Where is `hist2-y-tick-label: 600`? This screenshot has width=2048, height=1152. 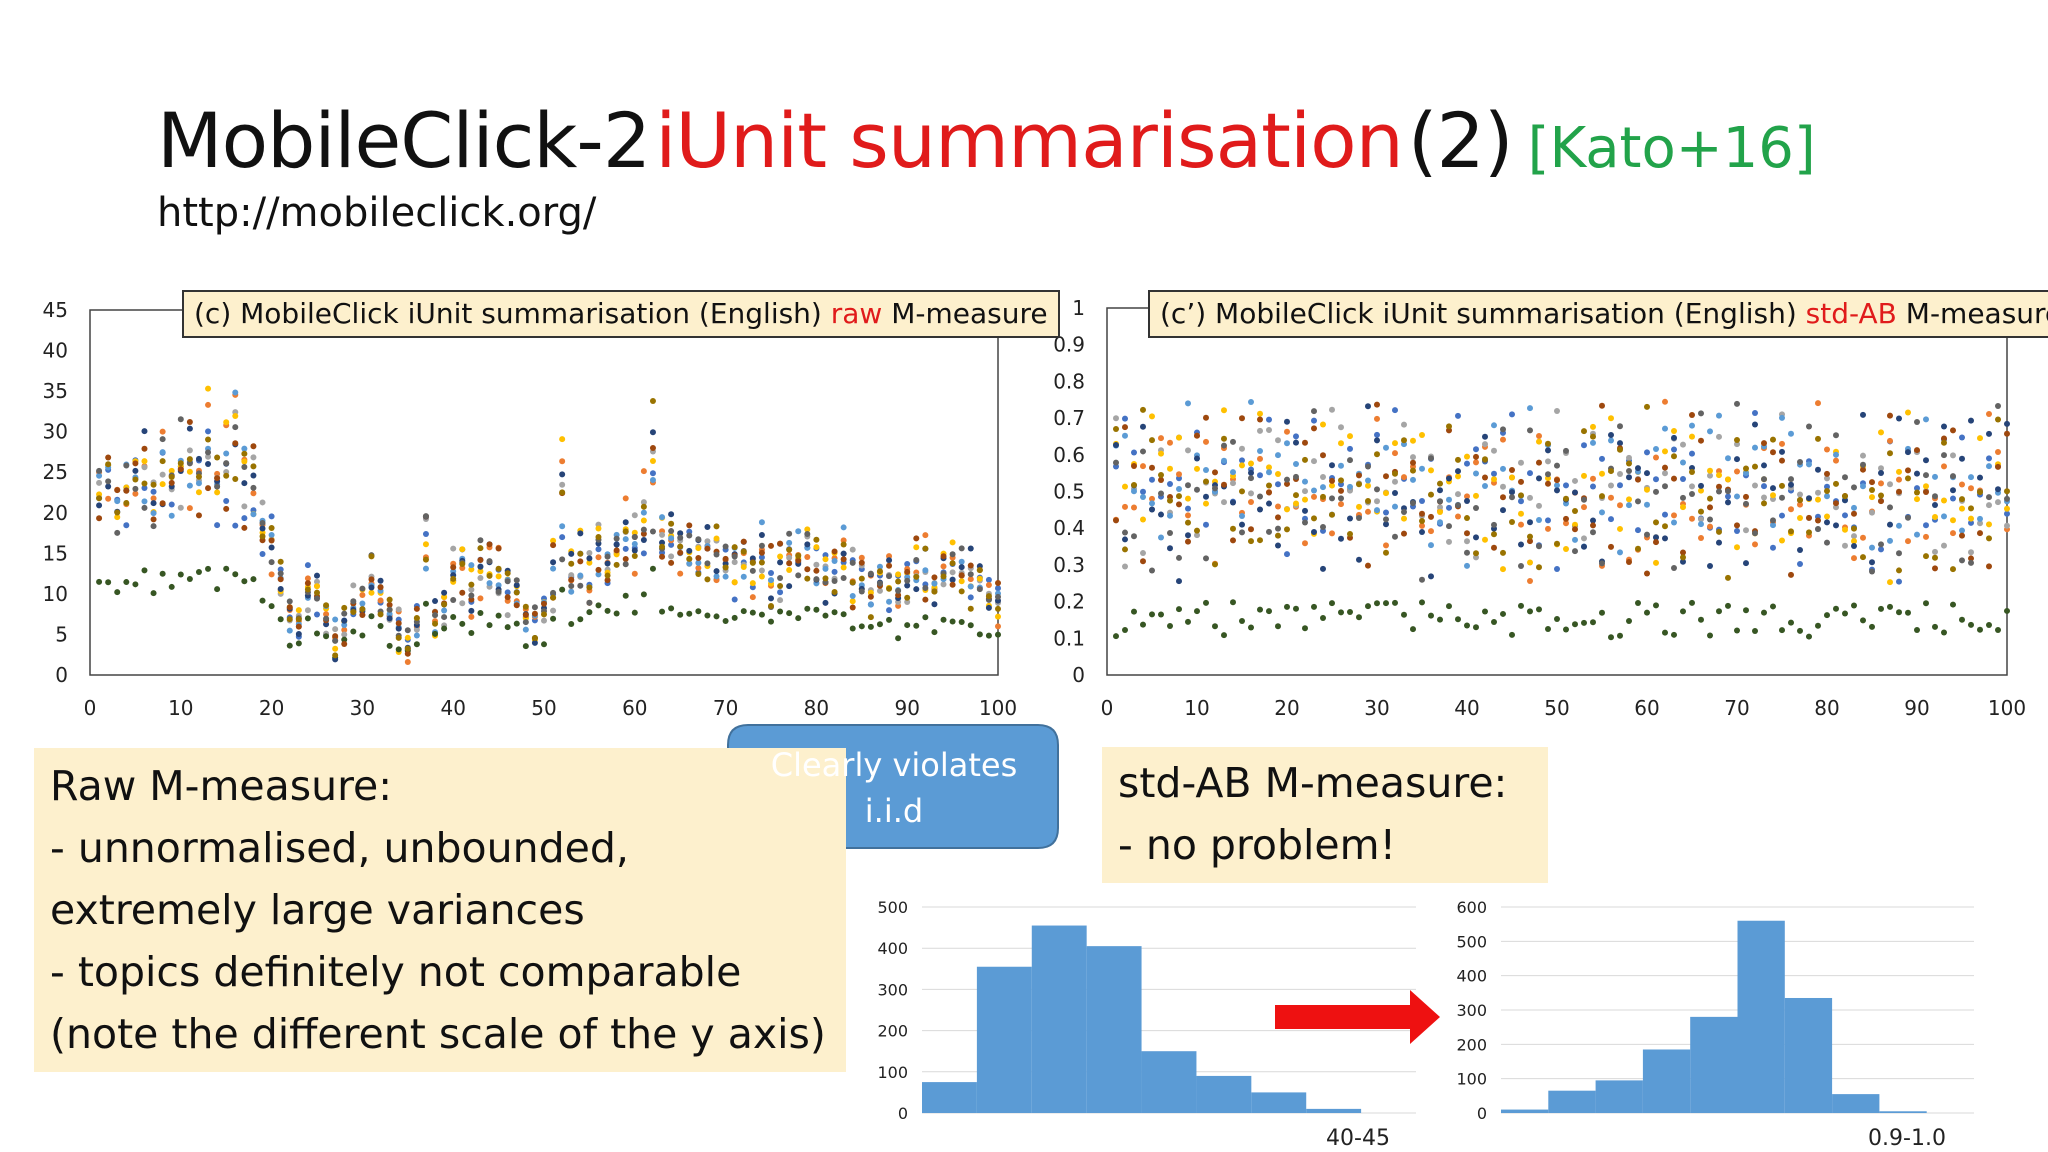 hist2-y-tick-label: 600 is located at coordinates (1471, 907).